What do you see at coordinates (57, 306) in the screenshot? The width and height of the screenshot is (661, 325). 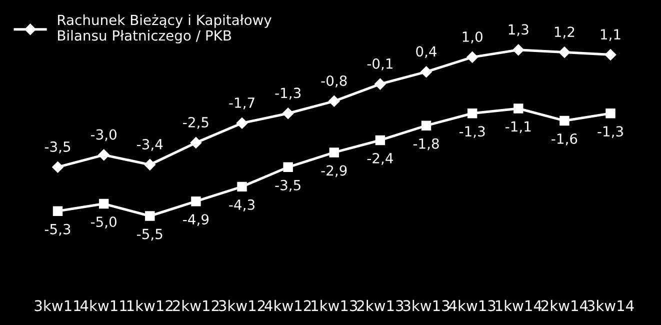 I see `x-tick-label: 3kw11` at bounding box center [57, 306].